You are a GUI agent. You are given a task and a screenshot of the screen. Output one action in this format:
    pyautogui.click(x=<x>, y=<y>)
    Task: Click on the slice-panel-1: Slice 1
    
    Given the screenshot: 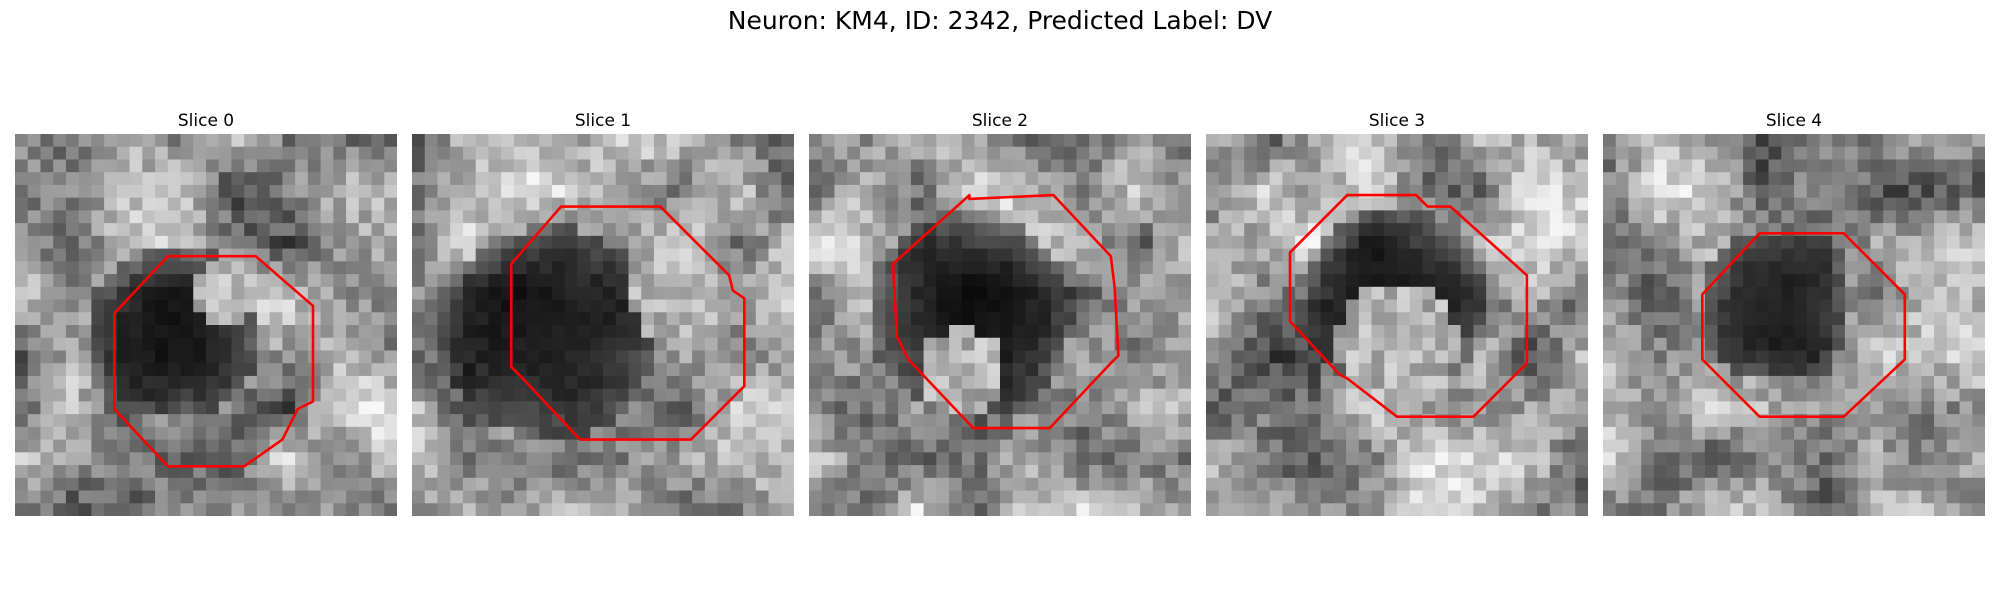 What is the action you would take?
    pyautogui.click(x=603, y=312)
    